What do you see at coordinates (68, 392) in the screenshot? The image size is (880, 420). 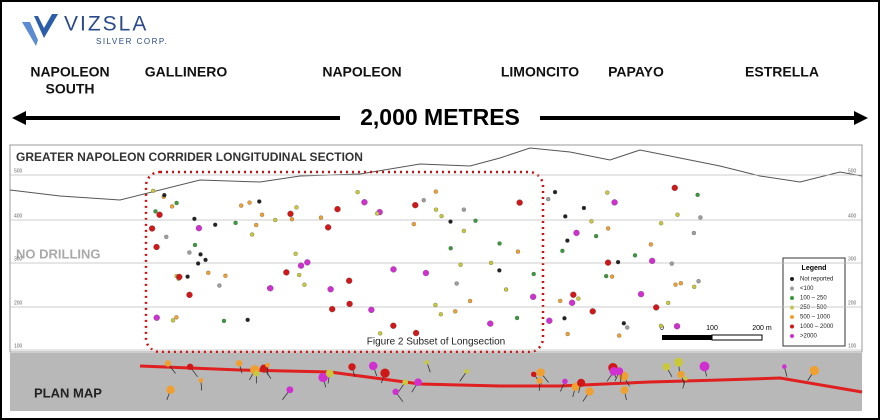 I see `plan-map-label: PLAN MAP` at bounding box center [68, 392].